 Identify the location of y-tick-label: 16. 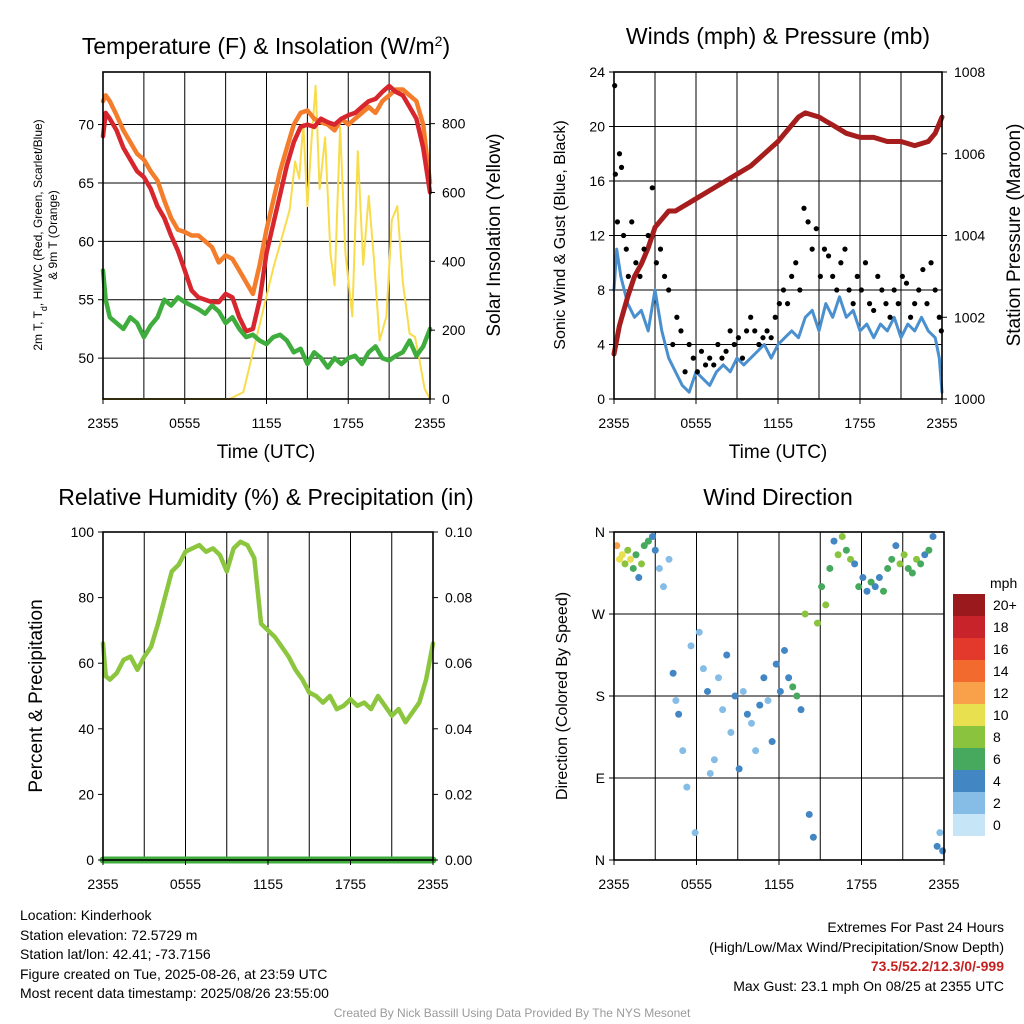
(597, 181).